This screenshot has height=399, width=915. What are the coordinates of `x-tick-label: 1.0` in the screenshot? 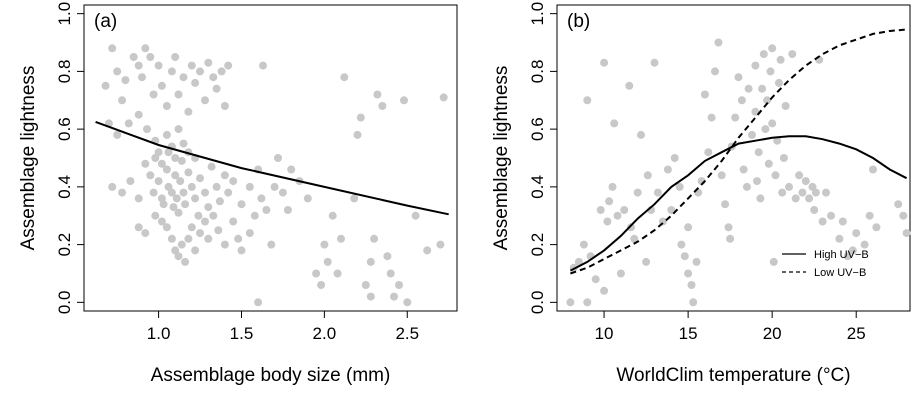 It's located at (159, 333).